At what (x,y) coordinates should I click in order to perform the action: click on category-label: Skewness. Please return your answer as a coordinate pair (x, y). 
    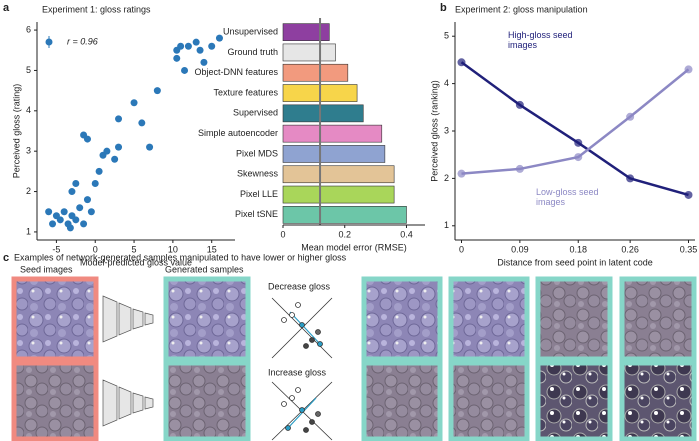
    Looking at the image, I should click on (258, 174).